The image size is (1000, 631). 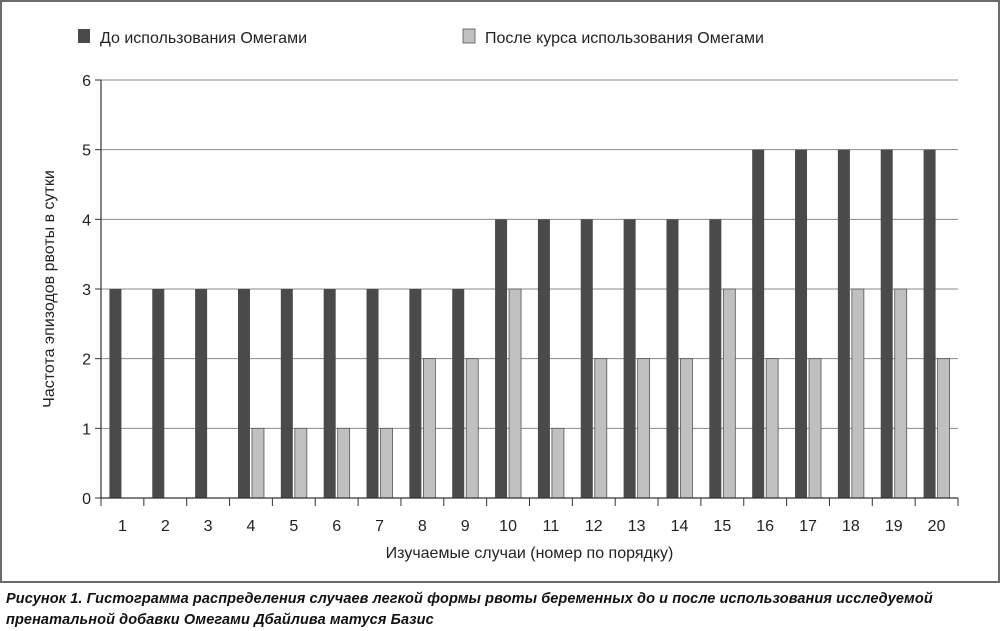 What do you see at coordinates (122, 526) in the screenshot?
I see `x-tick-label: 1` at bounding box center [122, 526].